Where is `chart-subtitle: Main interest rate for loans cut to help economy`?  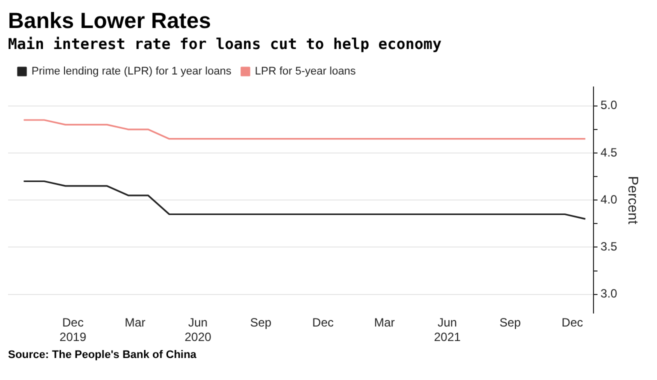 chart-subtitle: Main interest rate for loans cut to help economy is located at coordinates (225, 44).